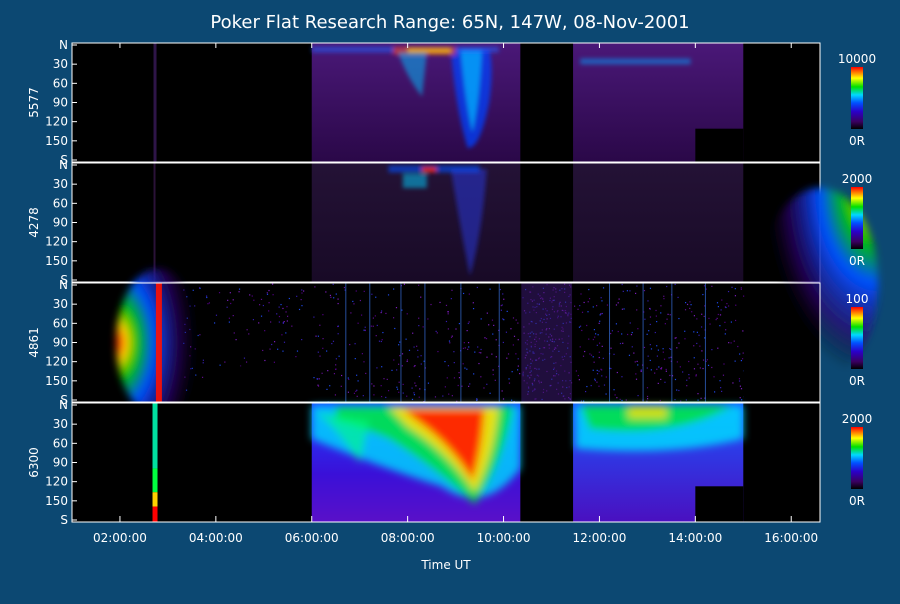 Image resolution: width=900 pixels, height=604 pixels. What do you see at coordinates (857, 501) in the screenshot?
I see `colorbar-6300-min: 0R` at bounding box center [857, 501].